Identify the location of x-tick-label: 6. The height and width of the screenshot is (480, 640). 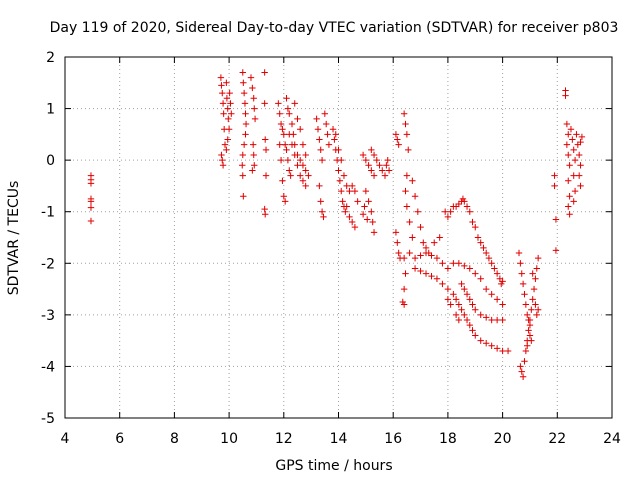
(119, 439).